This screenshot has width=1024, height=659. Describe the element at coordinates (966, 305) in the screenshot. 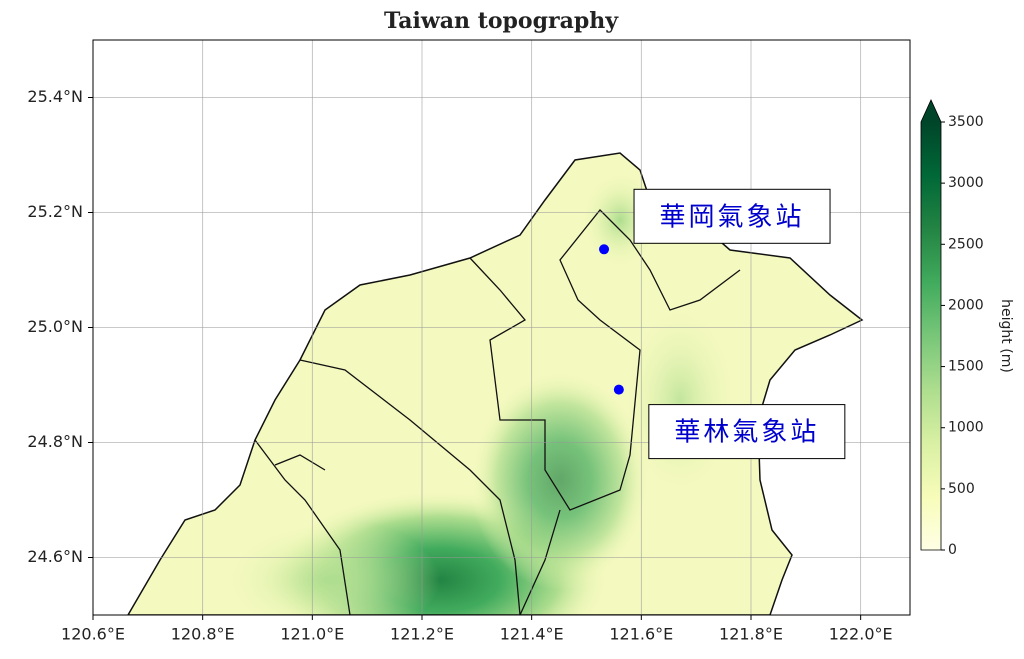

I see `colorbar-tick-label: 2000` at that location.